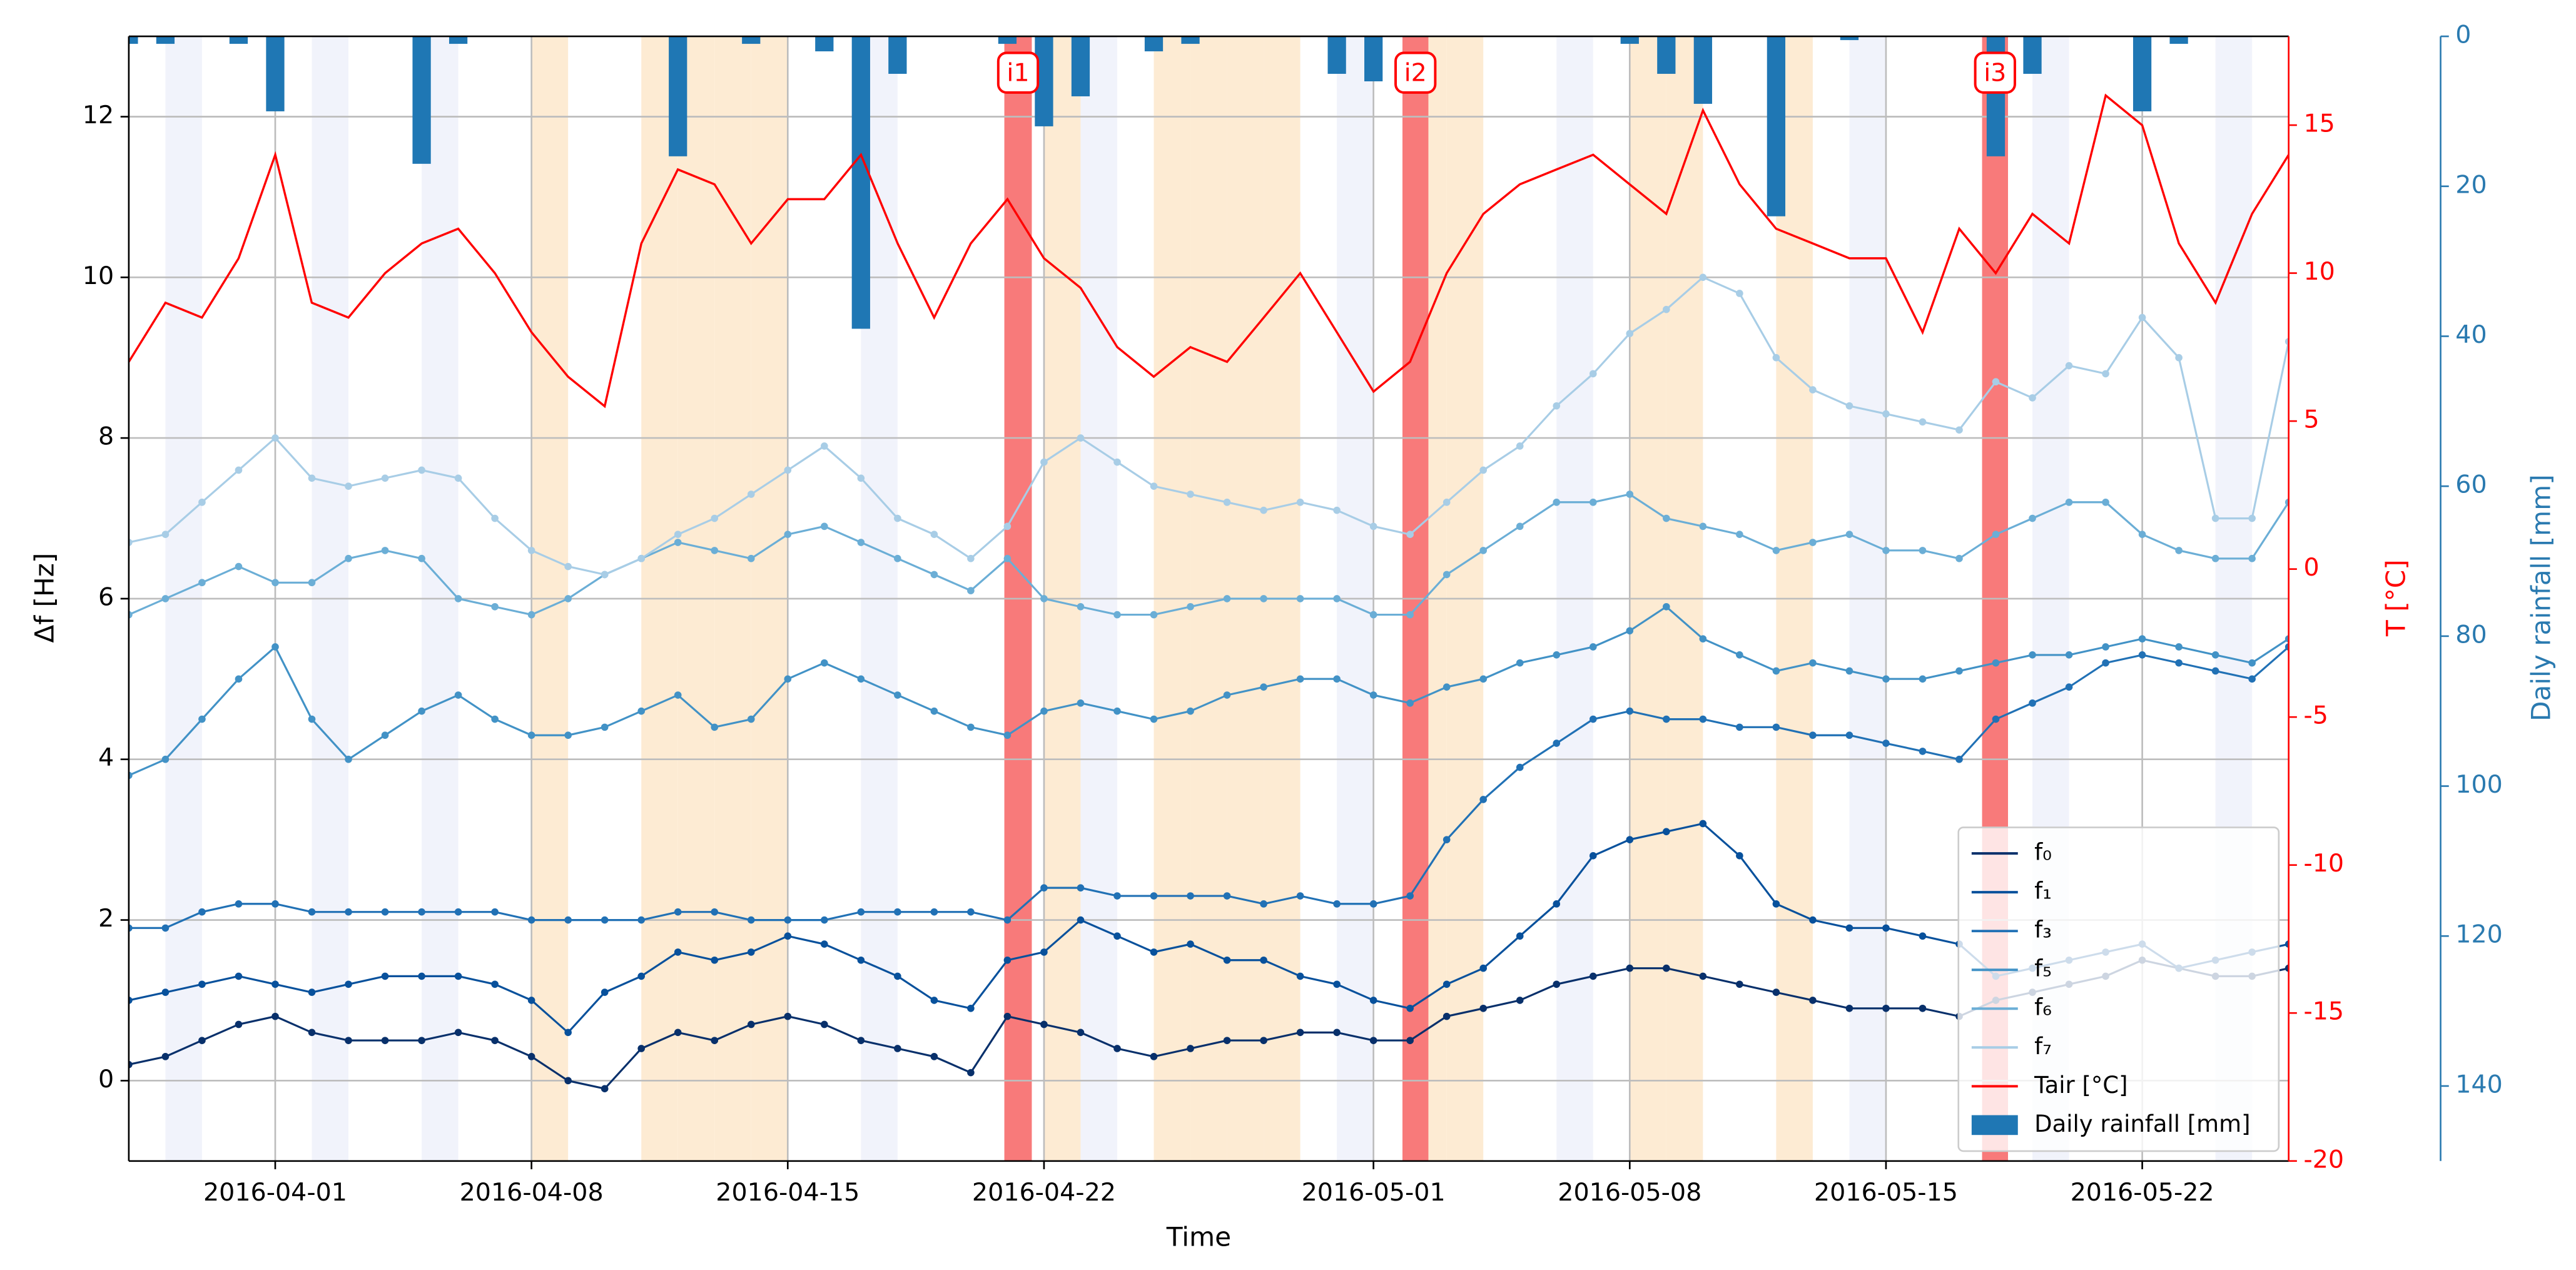 This screenshot has width=2576, height=1270. I want to click on legend-label: f₃, so click(2043, 930).